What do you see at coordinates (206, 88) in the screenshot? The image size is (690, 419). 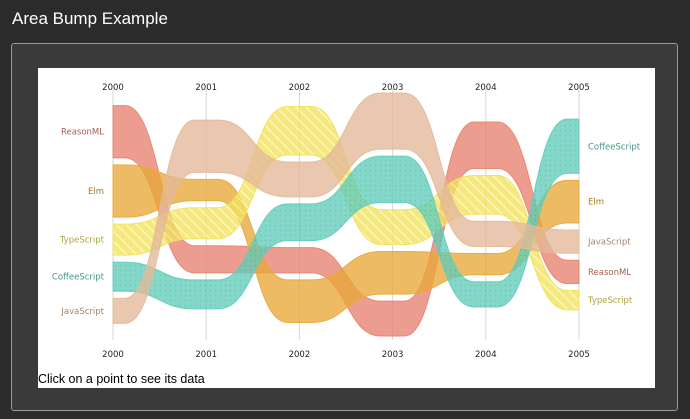 I see `tick-top-2001: 2001` at bounding box center [206, 88].